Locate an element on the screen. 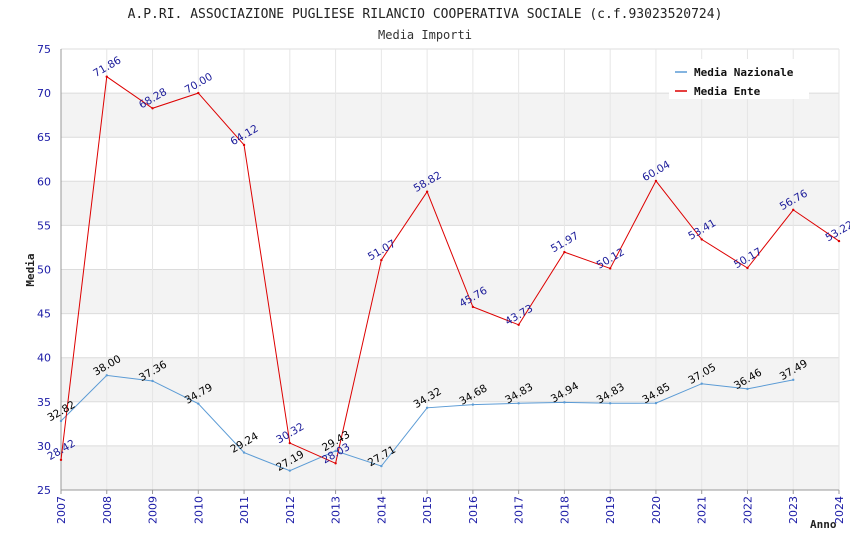  legend-entry-media-ente: Media Ente is located at coordinates (727, 91).